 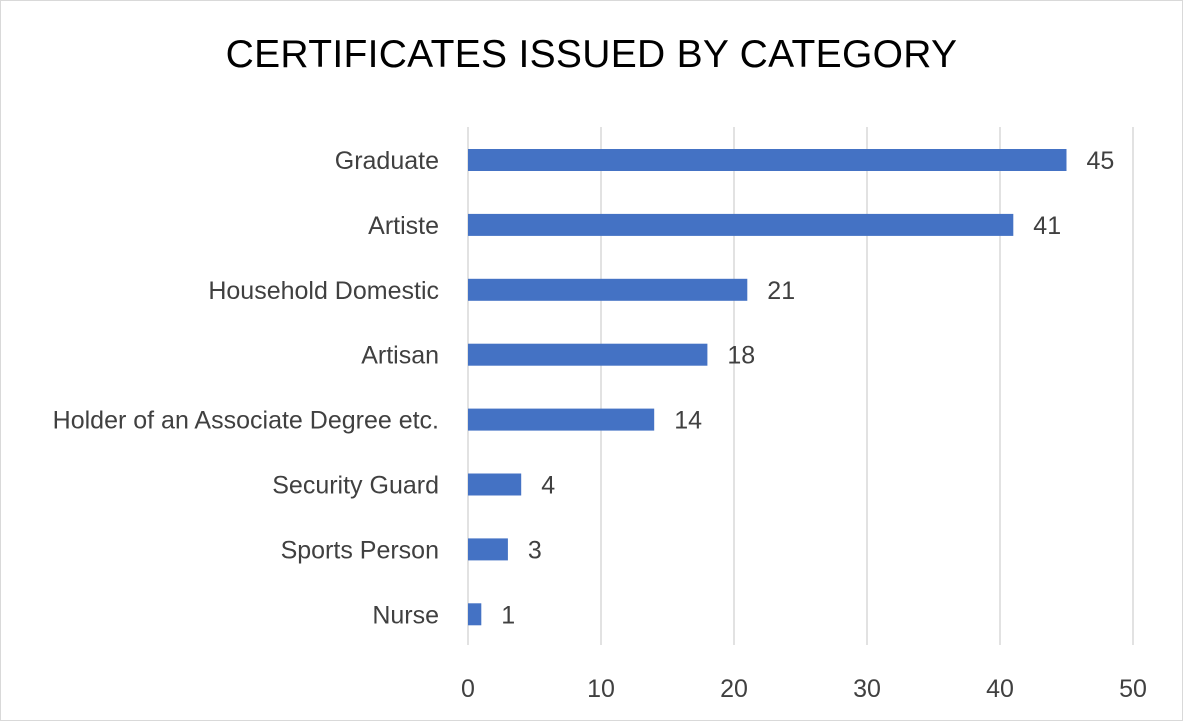 What do you see at coordinates (403, 226) in the screenshot?
I see `category-label-artiste: Artiste` at bounding box center [403, 226].